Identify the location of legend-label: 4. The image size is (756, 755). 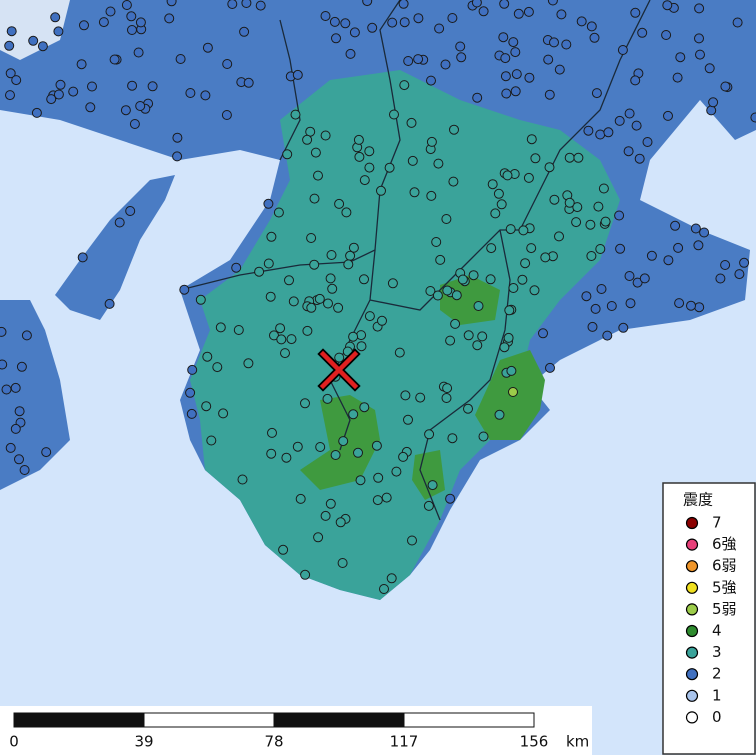
(717, 631).